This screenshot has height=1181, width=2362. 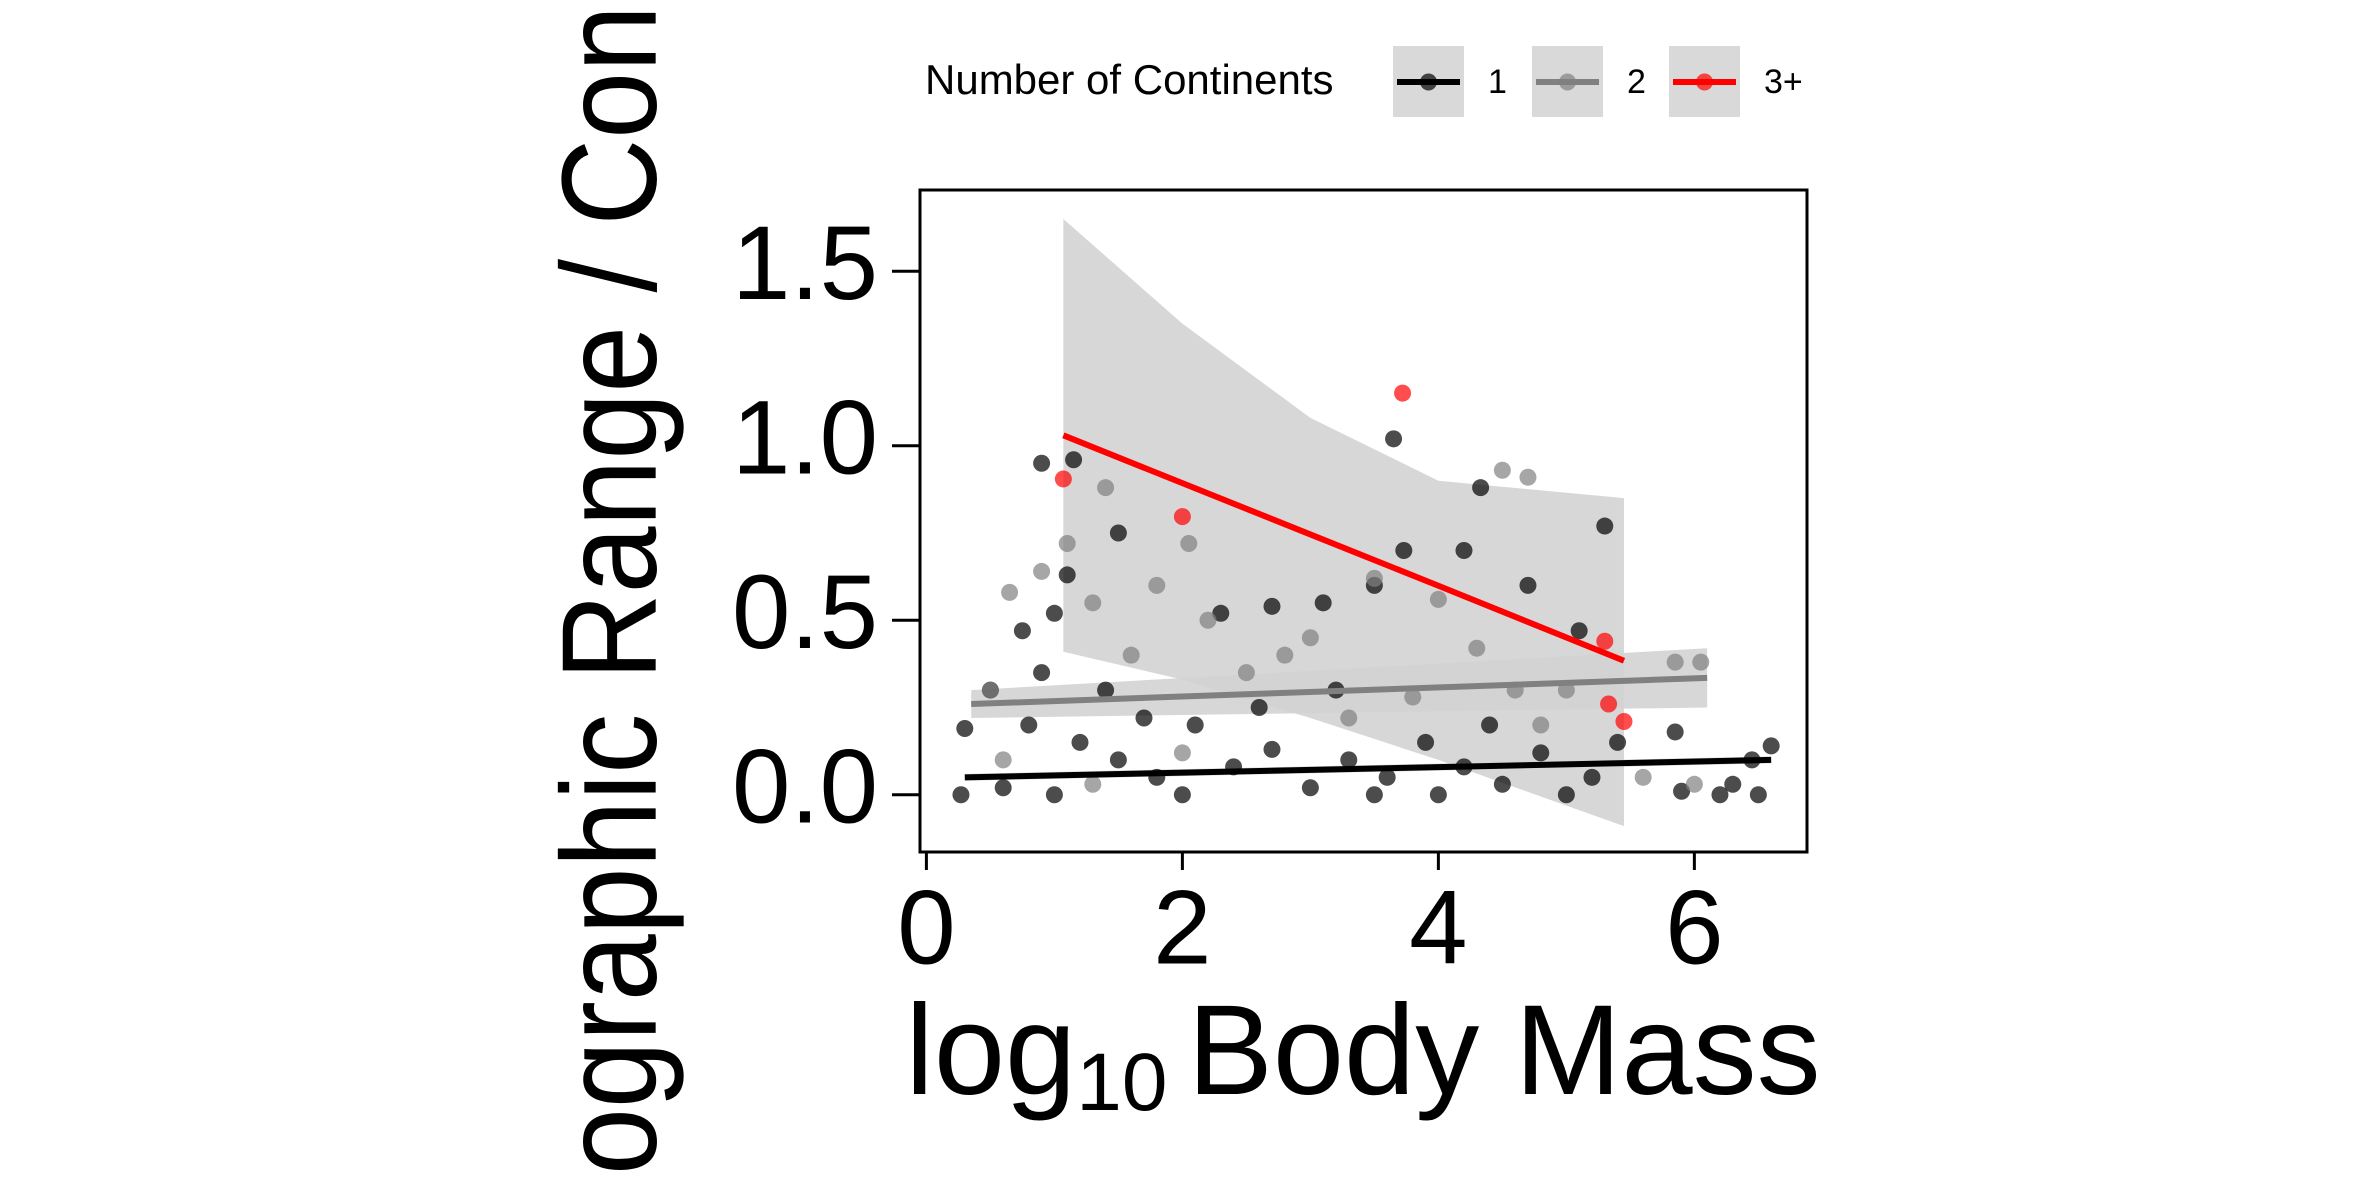 I want to click on confidence-ribbon, so click(x=1343, y=522).